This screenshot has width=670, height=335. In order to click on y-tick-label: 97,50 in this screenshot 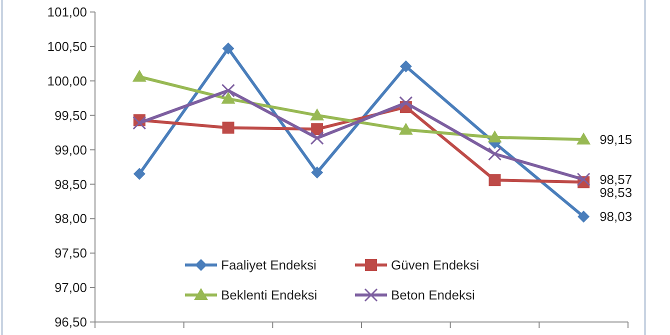, I will do `click(70, 253)`.